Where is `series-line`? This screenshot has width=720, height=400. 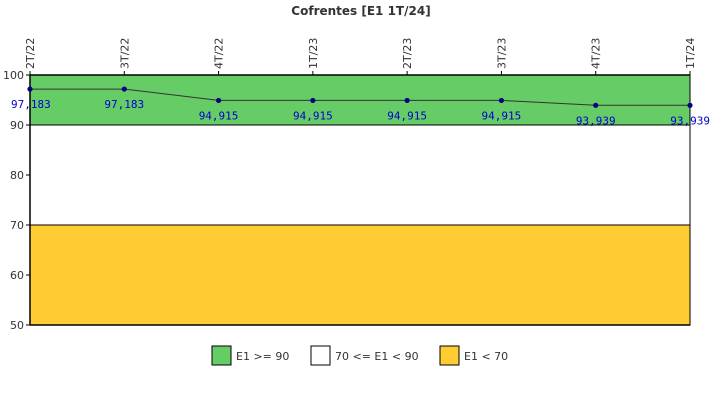
series-line is located at coordinates (360, 97).